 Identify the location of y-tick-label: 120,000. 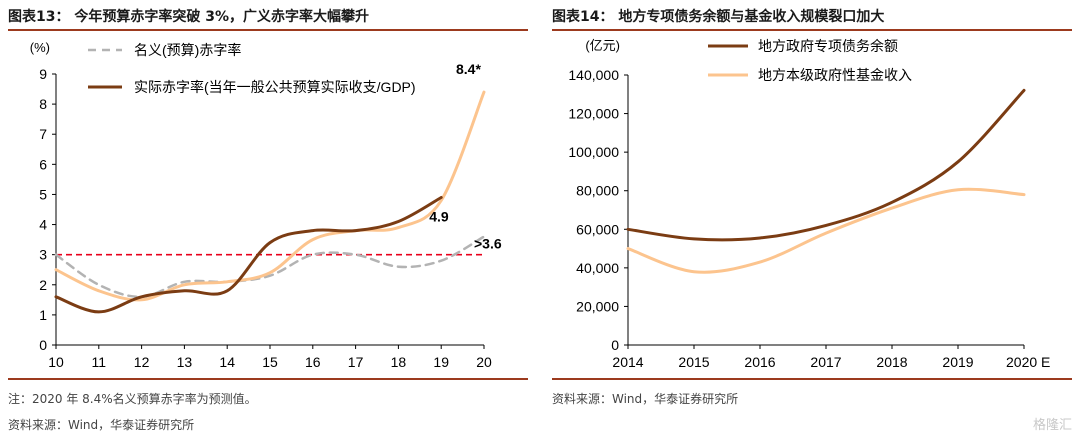
(593, 114).